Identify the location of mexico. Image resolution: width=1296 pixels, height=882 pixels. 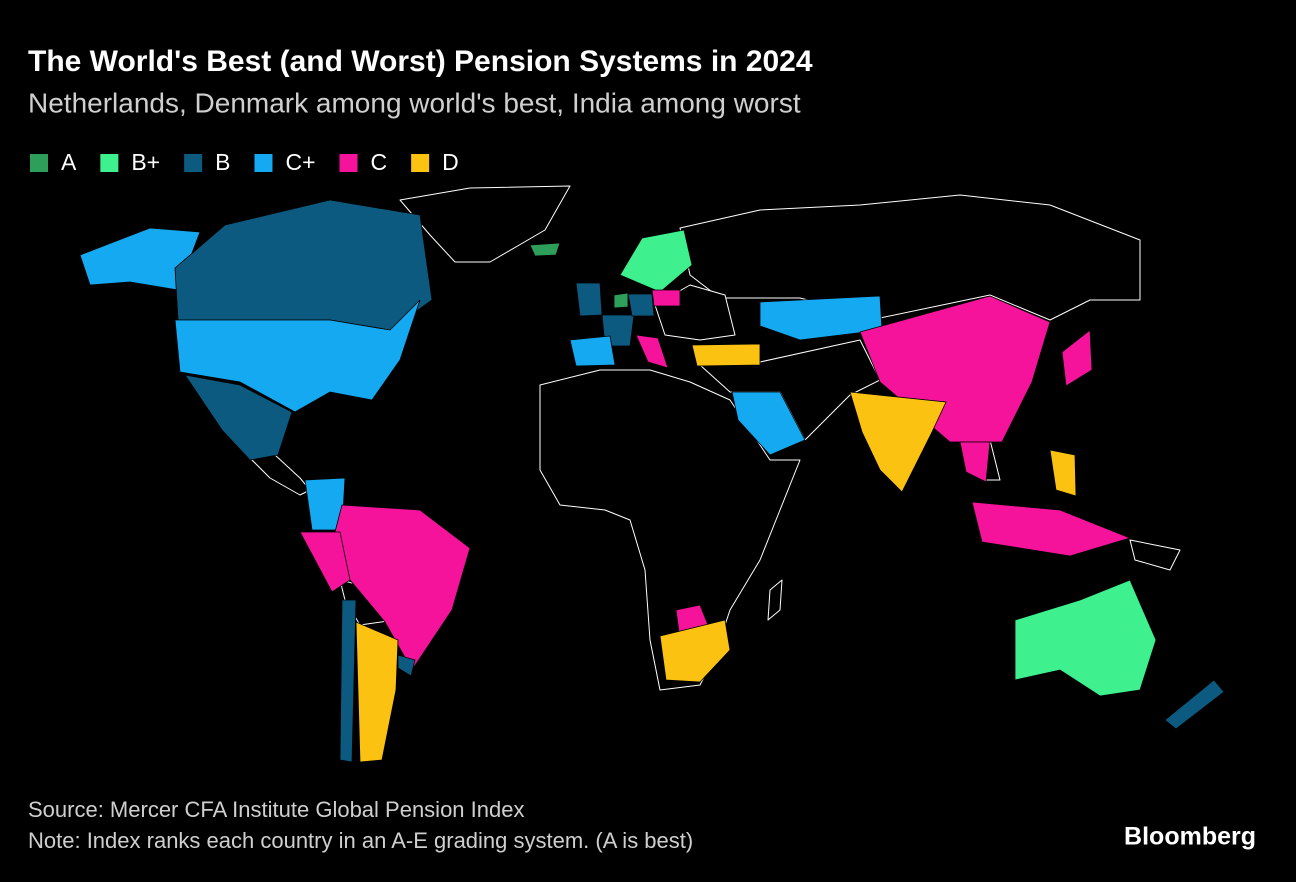
(238, 417).